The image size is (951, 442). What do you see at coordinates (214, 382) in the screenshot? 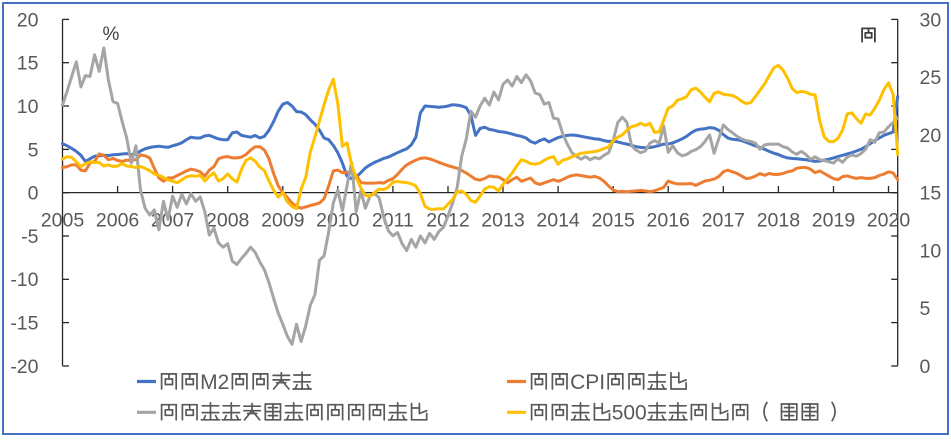
I see `svg-text: M2` at bounding box center [214, 382].